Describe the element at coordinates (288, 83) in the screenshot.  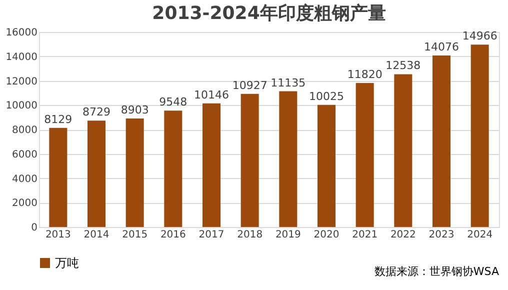
I see `data-label: 11135` at that location.